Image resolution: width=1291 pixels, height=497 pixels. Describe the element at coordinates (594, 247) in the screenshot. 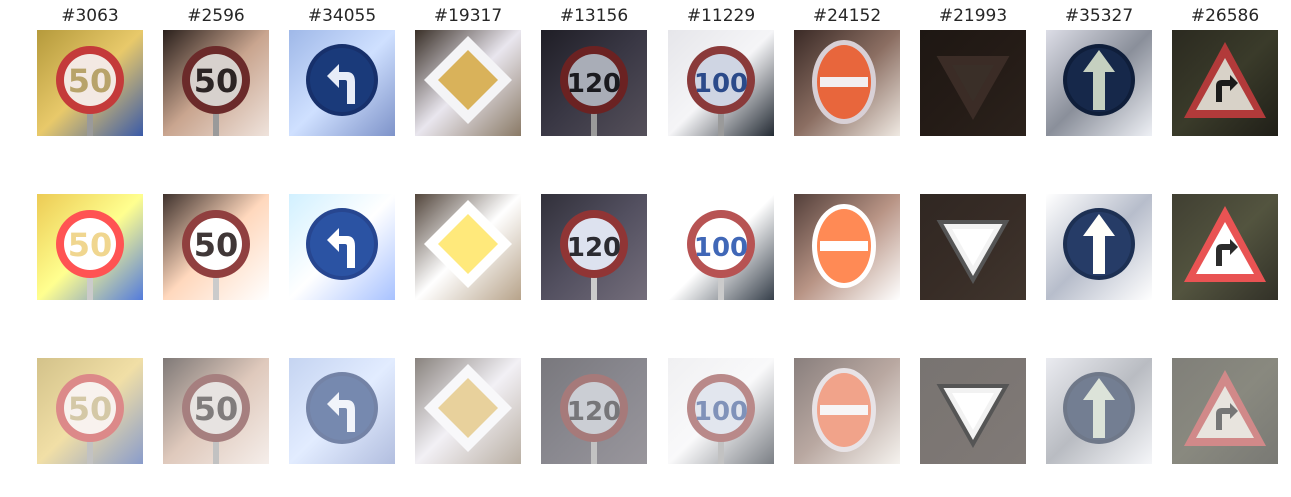

I see `sign-image: 120` at that location.